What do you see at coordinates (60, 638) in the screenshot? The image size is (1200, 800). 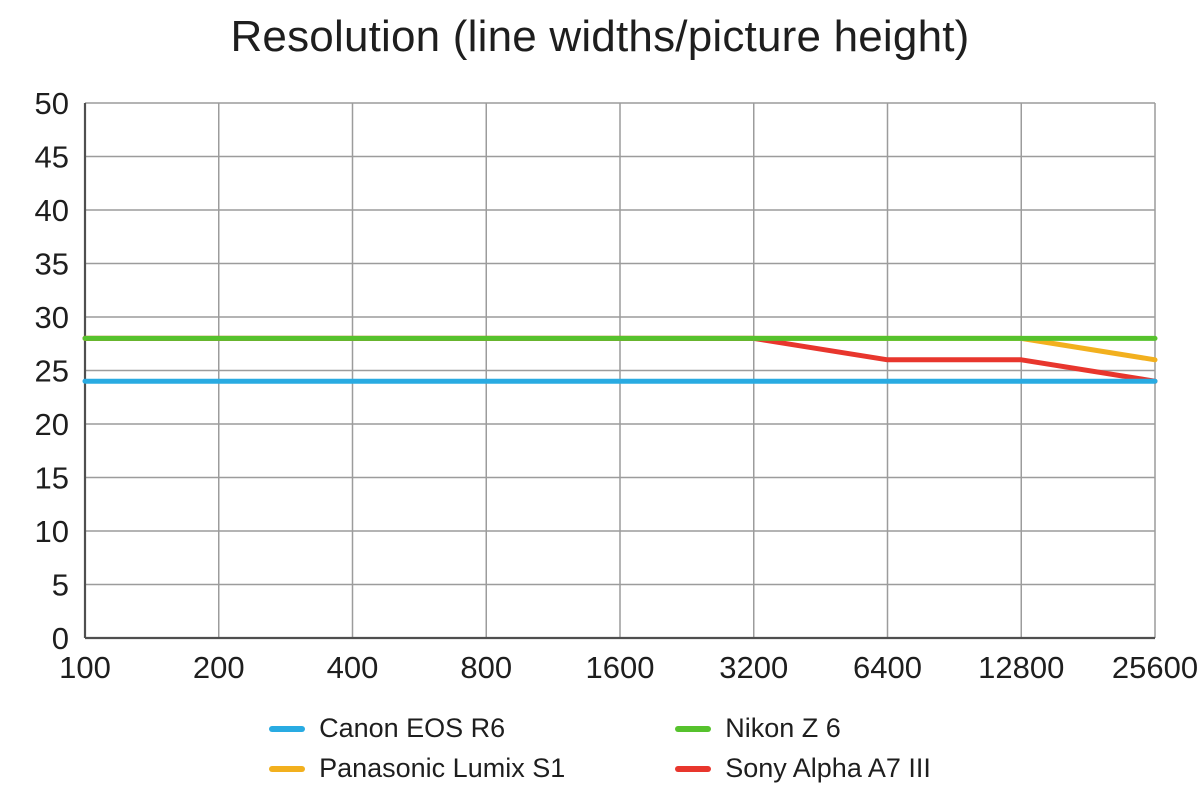 I see `y-tick-label: 0` at bounding box center [60, 638].